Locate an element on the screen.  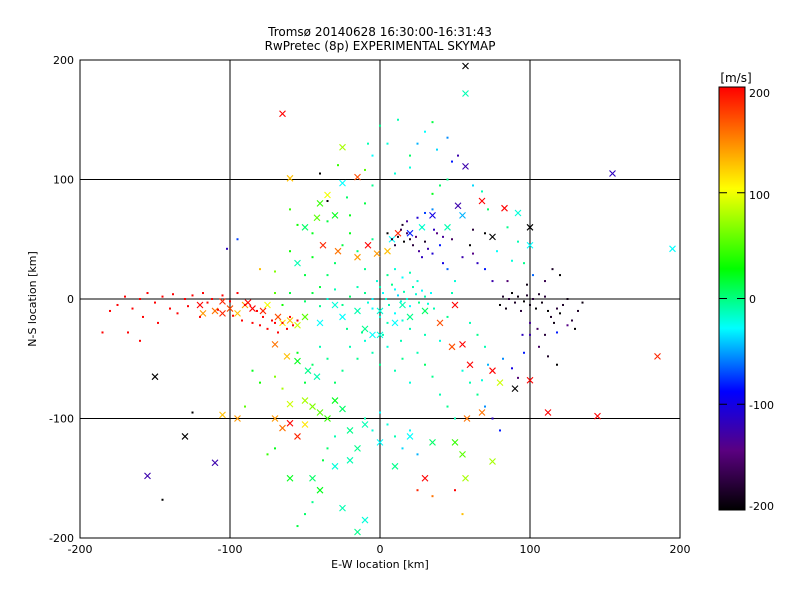
colorbar-tick-label: 200 is located at coordinates (759, 93).